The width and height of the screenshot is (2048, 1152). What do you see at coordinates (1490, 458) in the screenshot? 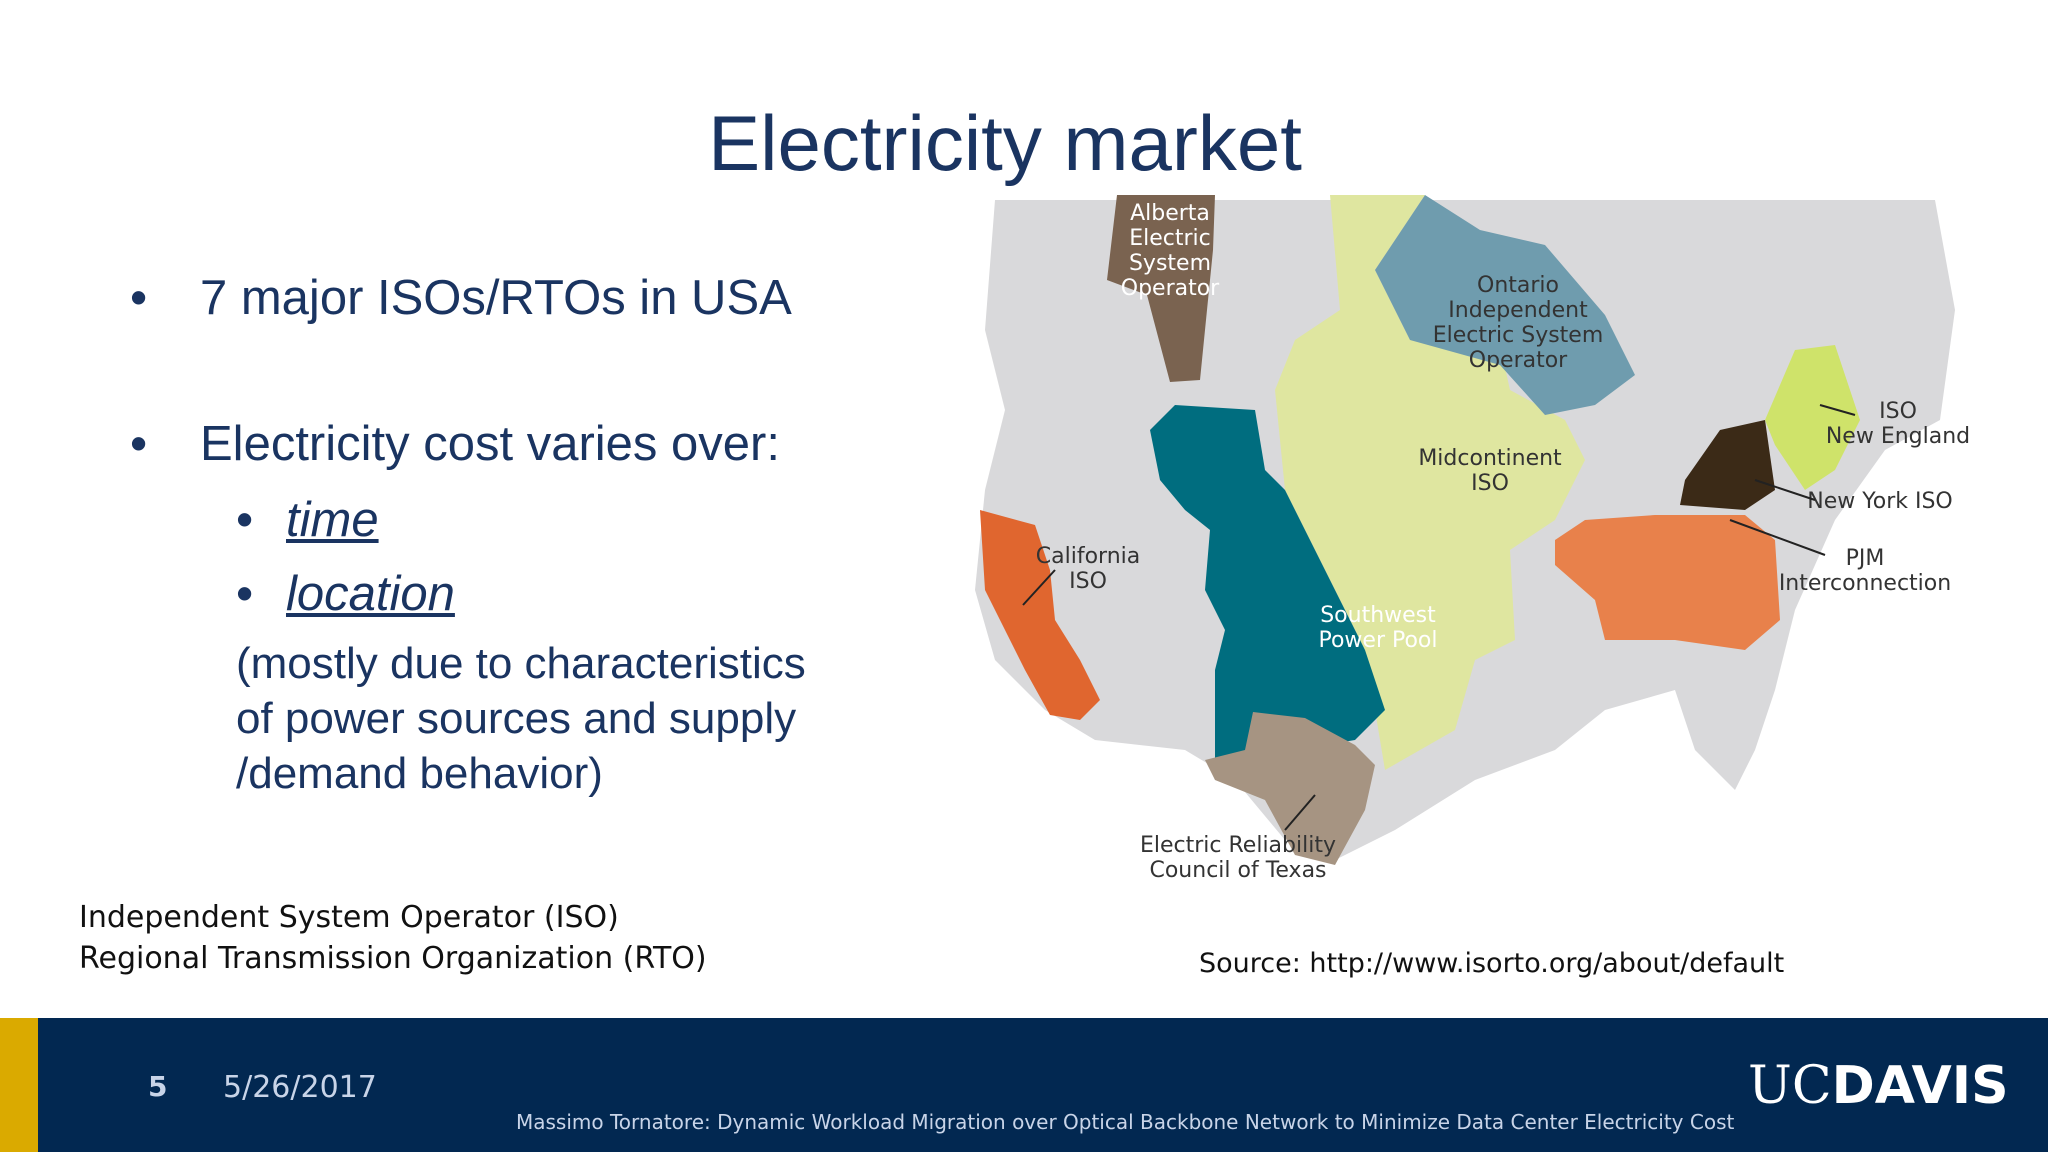
I see `midcontinent-label: Midcontinent` at bounding box center [1490, 458].